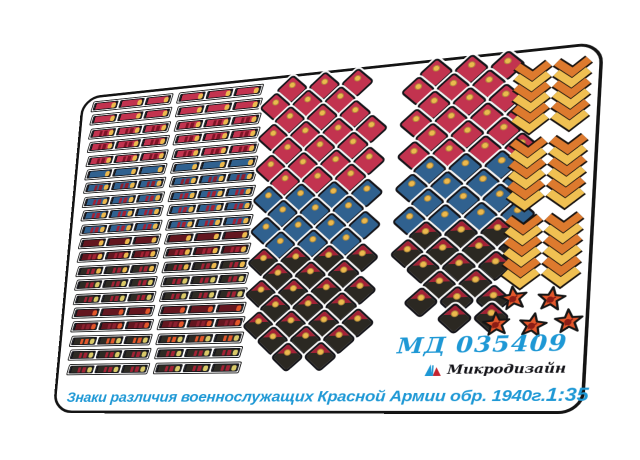  What do you see at coordinates (567, 394) in the screenshot?
I see `scale-label: 1:35` at bounding box center [567, 394].